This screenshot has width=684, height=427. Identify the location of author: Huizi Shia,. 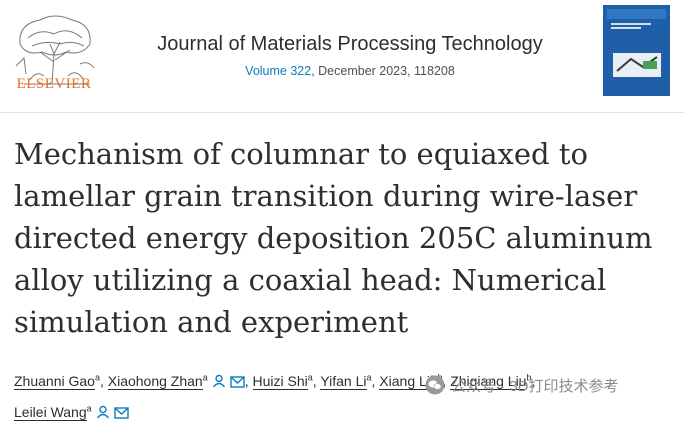
(284, 381).